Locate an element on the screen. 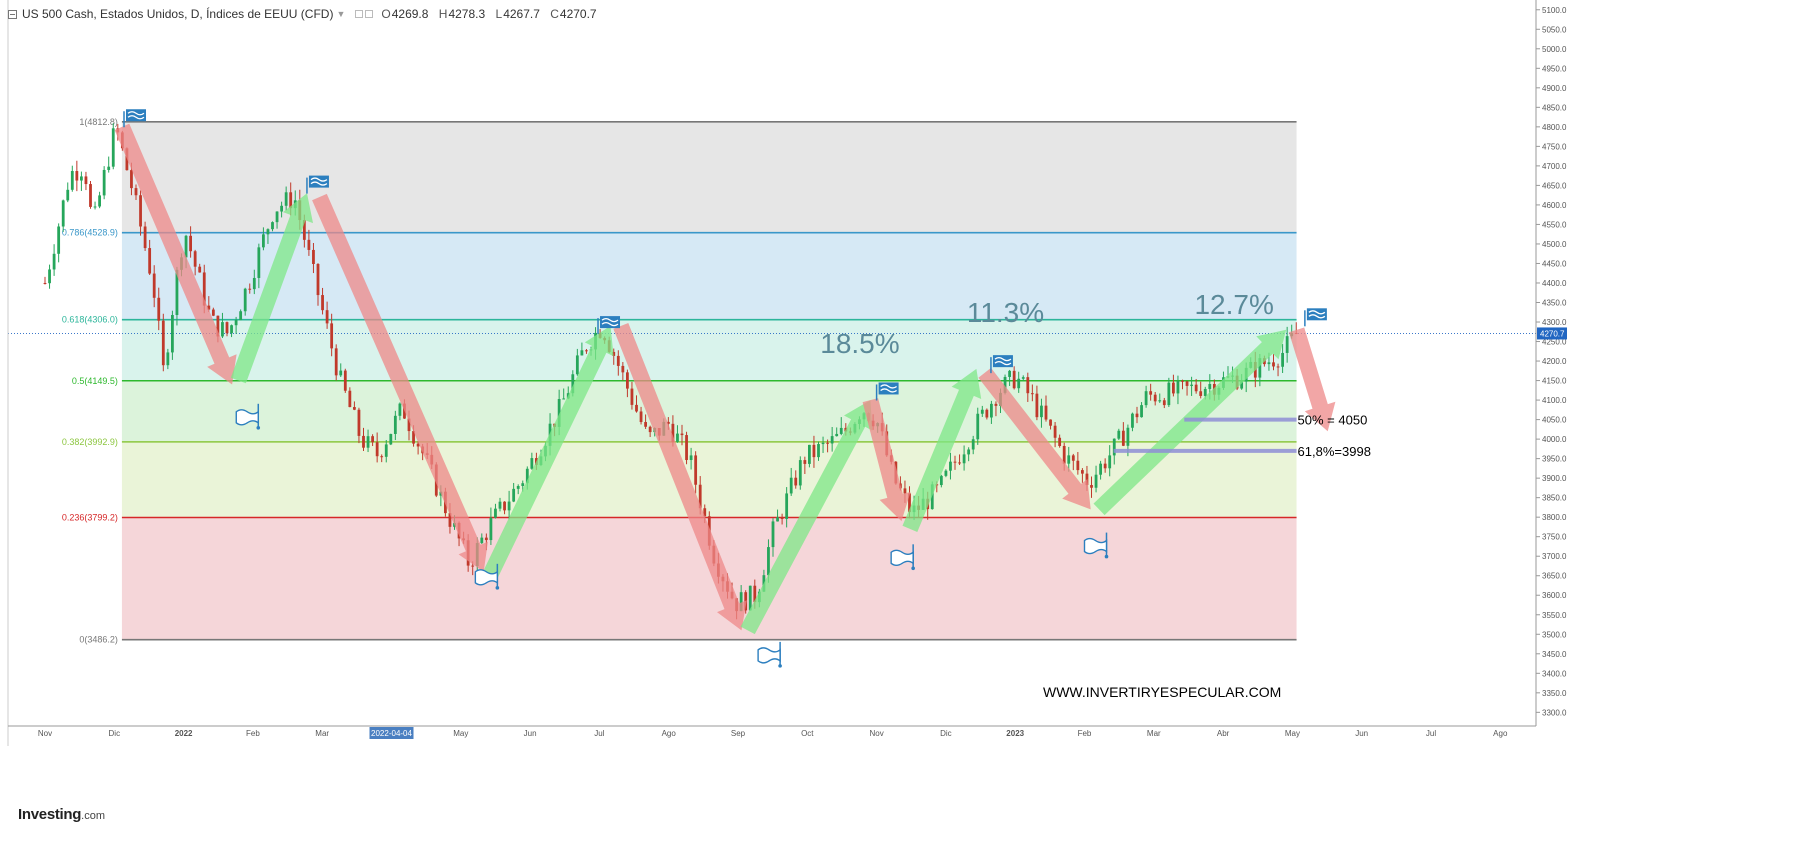  collapse-icon is located at coordinates (12, 14).